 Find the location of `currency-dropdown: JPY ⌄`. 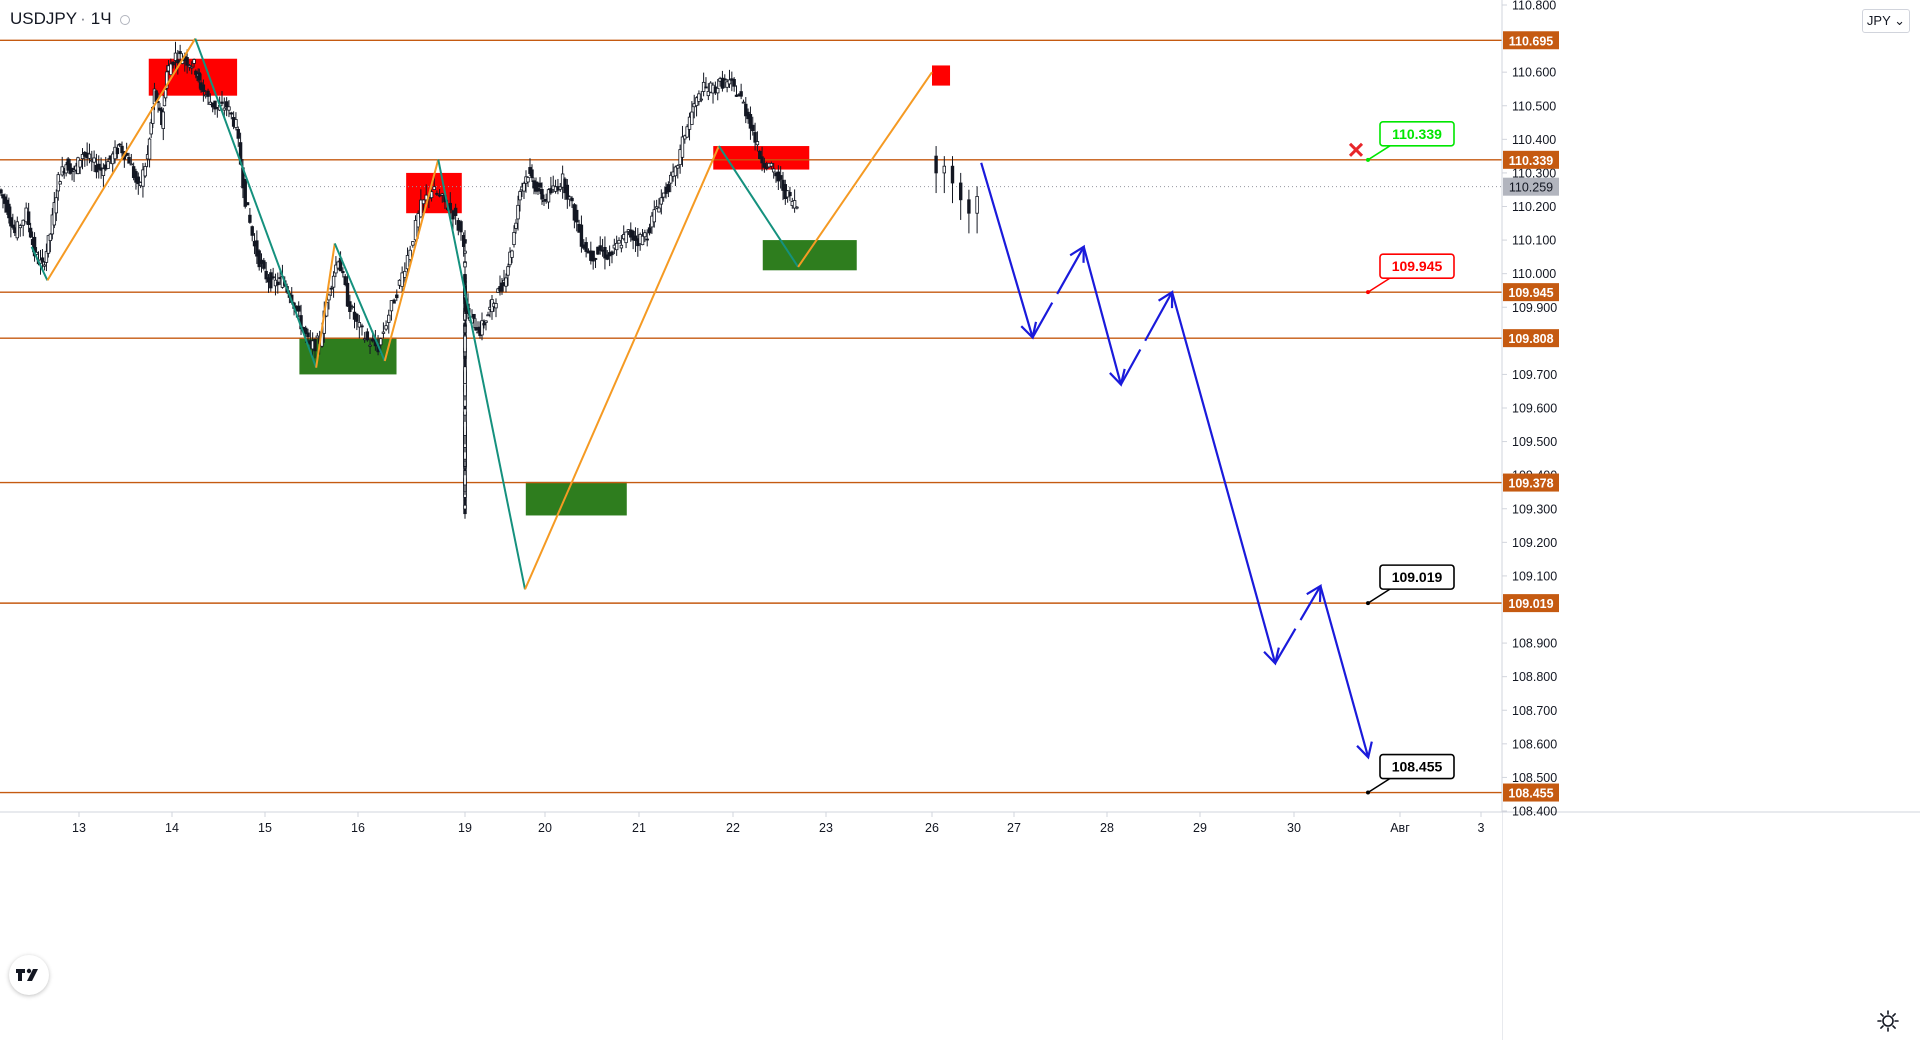

currency-dropdown: JPY ⌄ is located at coordinates (1886, 21).